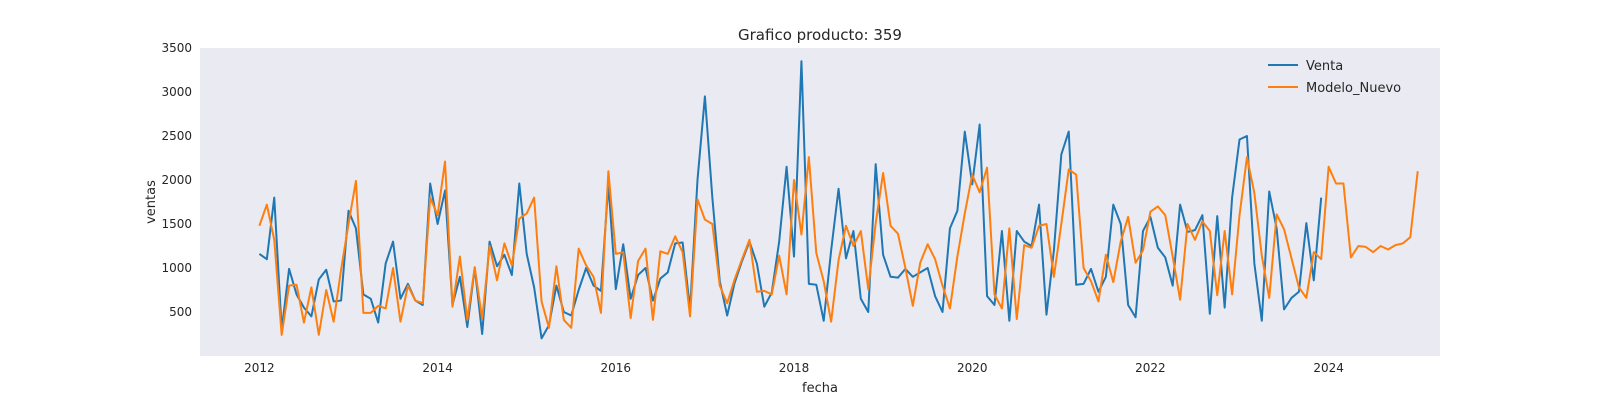  What do you see at coordinates (1328, 368) in the screenshot?
I see `x-tick-label: 2024` at bounding box center [1328, 368].